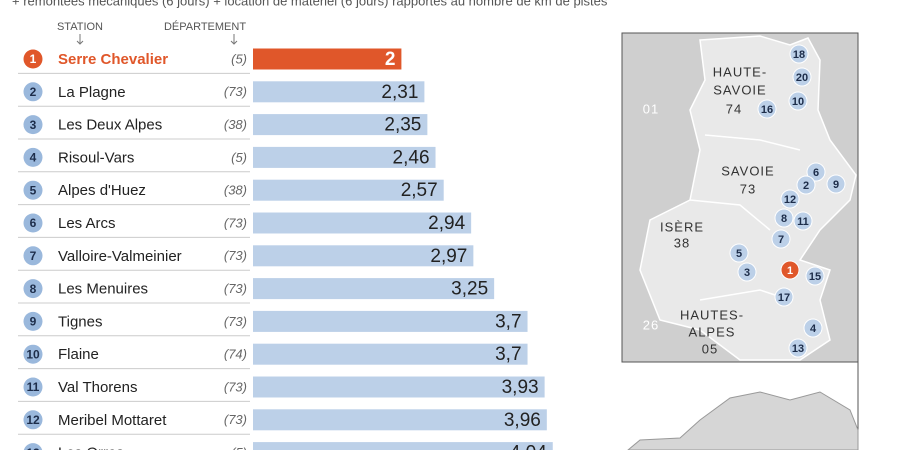  Describe the element at coordinates (710, 348) in the screenshot. I see `map-label: 05` at that location.